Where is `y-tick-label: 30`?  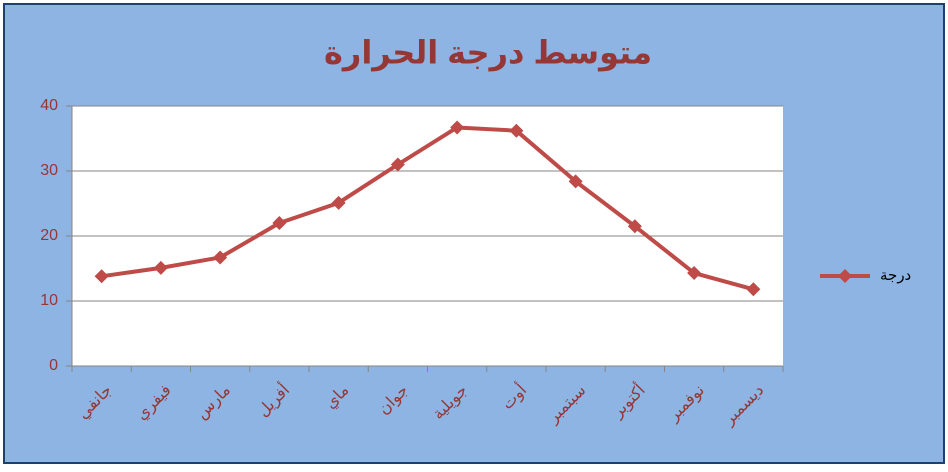
y-tick-label: 30 is located at coordinates (49, 170).